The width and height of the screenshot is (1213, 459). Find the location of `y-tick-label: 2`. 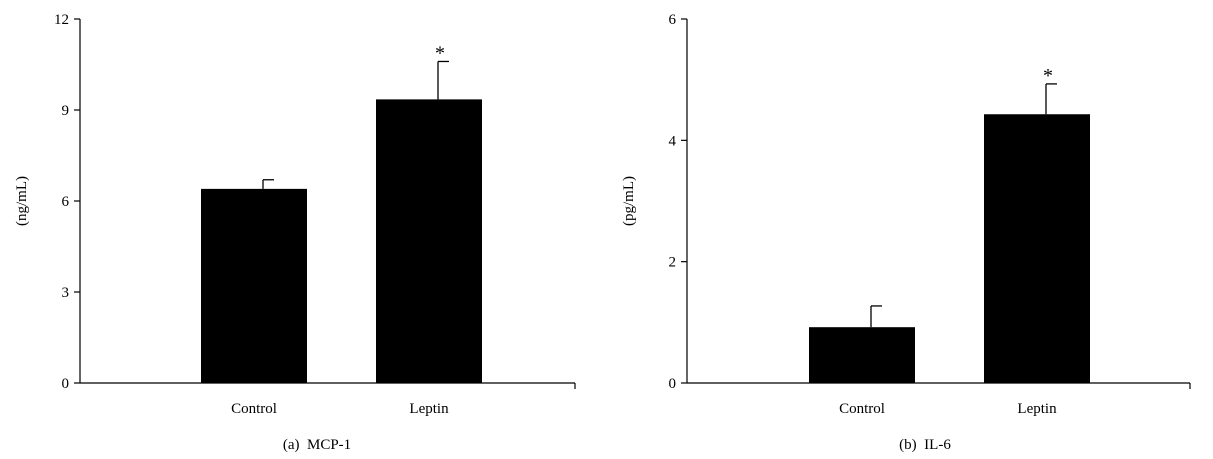

y-tick-label: 2 is located at coordinates (673, 263).